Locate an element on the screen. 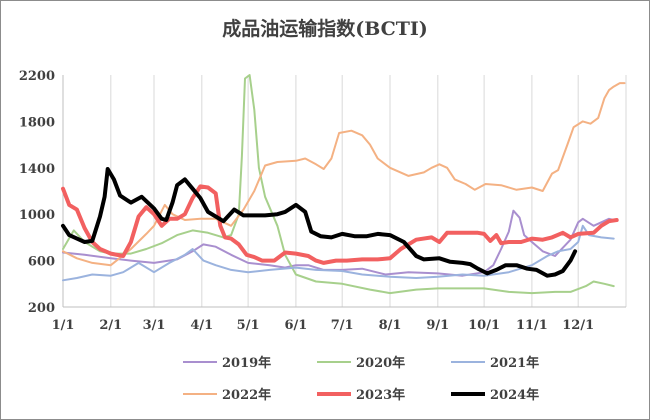  legend-label-2022年: 2022年 is located at coordinates (246, 395).